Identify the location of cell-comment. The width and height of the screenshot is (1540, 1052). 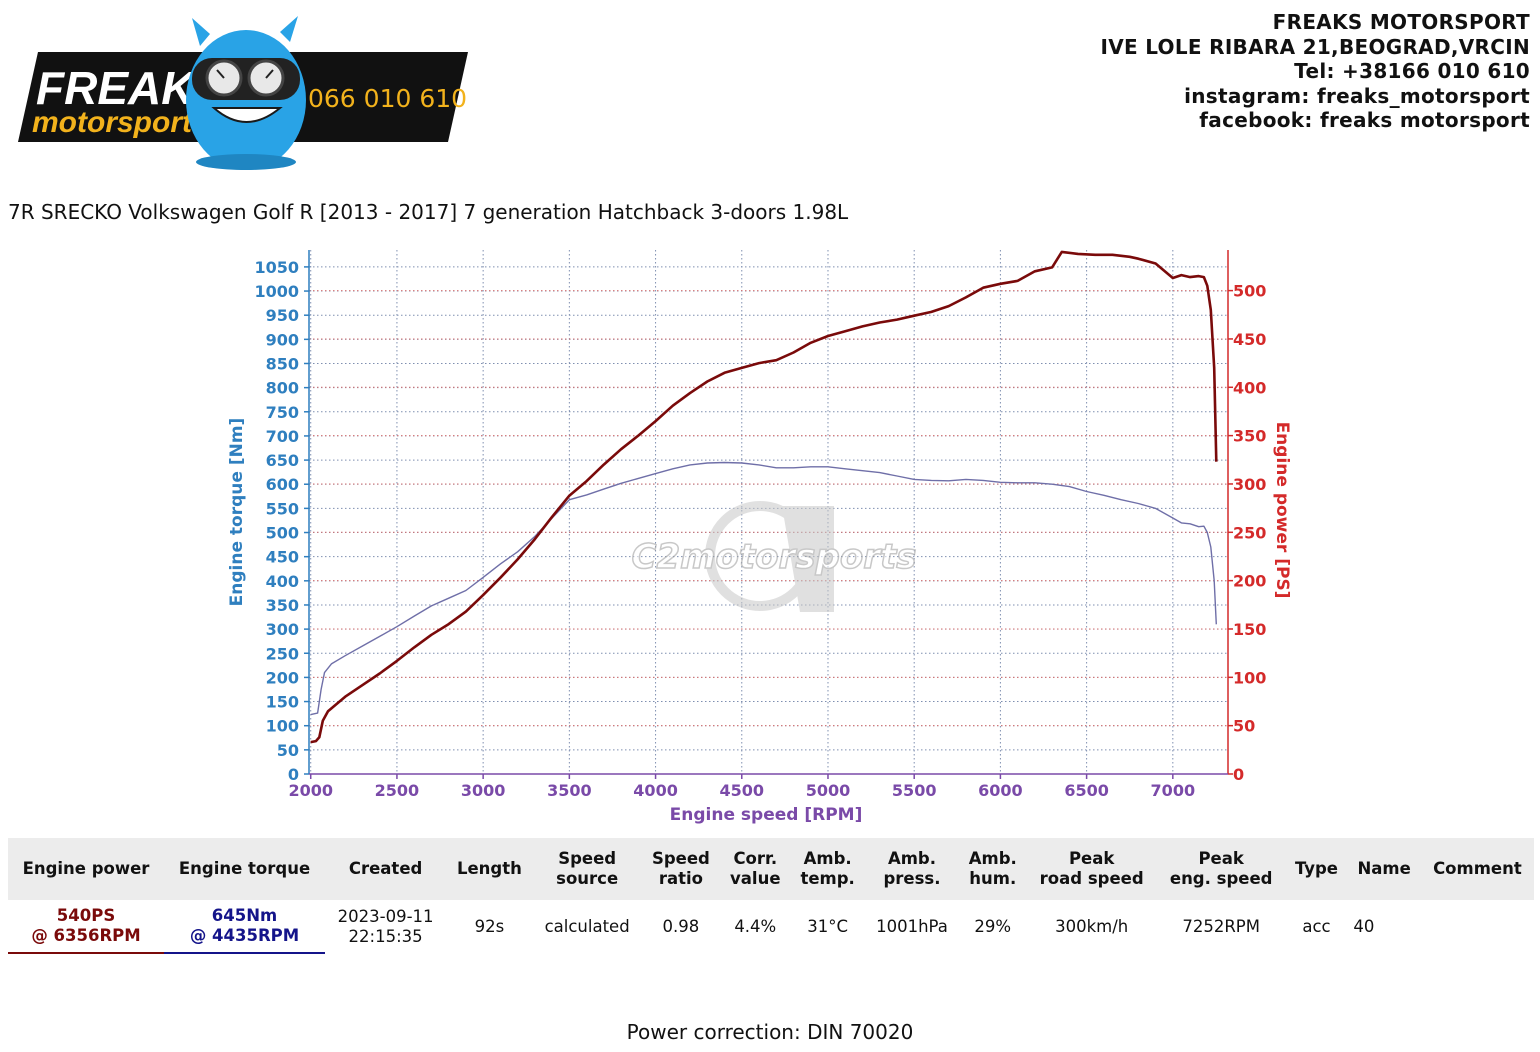
(1477, 926).